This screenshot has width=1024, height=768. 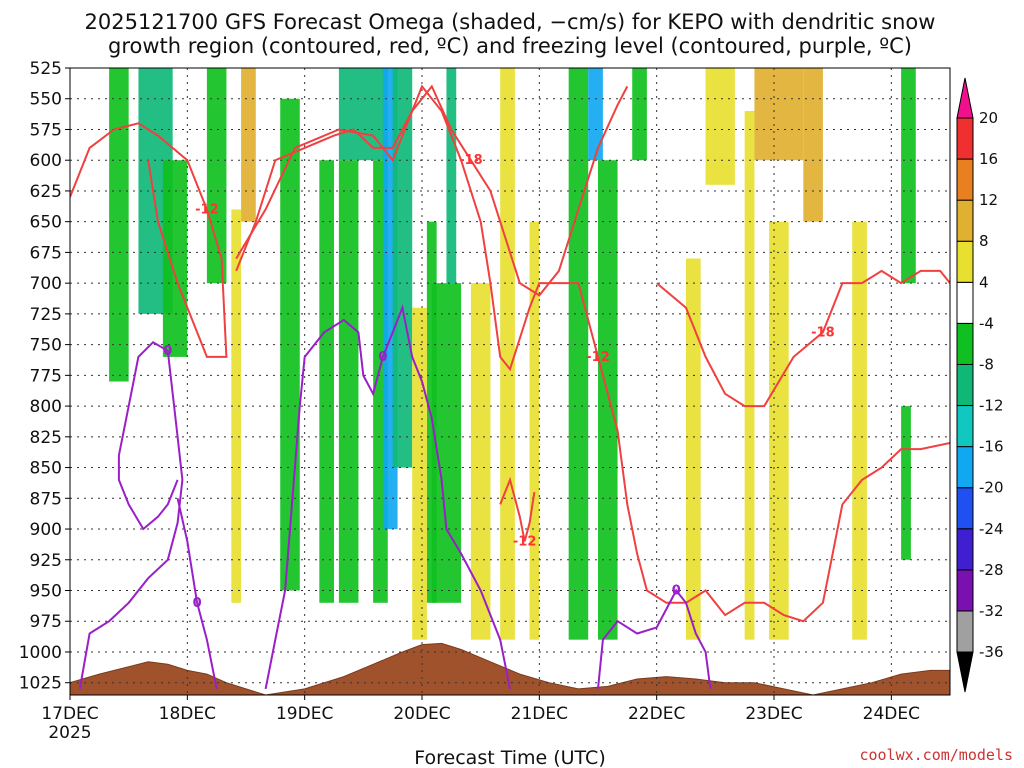 I want to click on y-tick-label-3: 600, so click(x=46, y=161).